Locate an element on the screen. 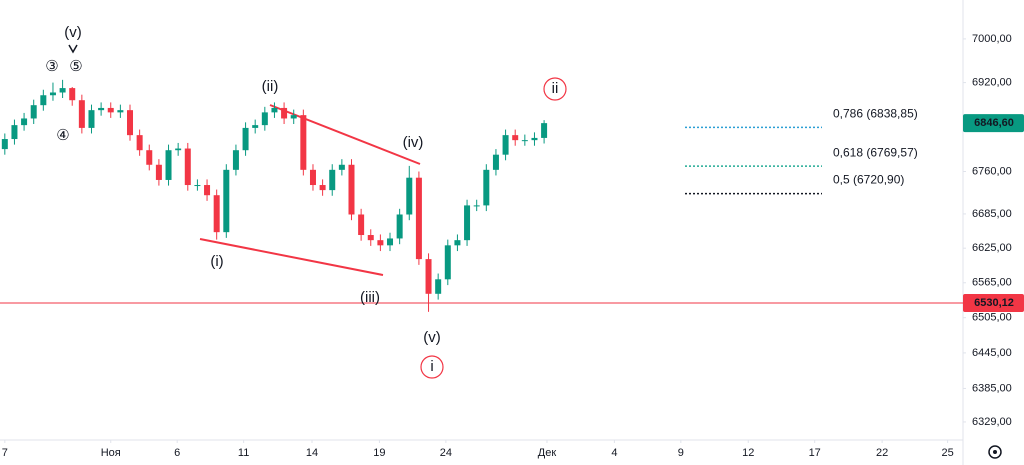 This screenshot has width=1024, height=465. y-tick-label: 7000,00 is located at coordinates (992, 39).